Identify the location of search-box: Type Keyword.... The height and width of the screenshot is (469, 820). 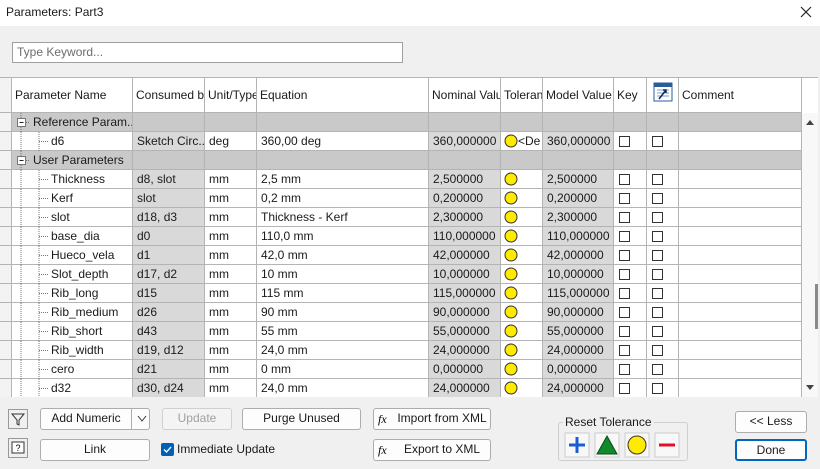
(207, 52).